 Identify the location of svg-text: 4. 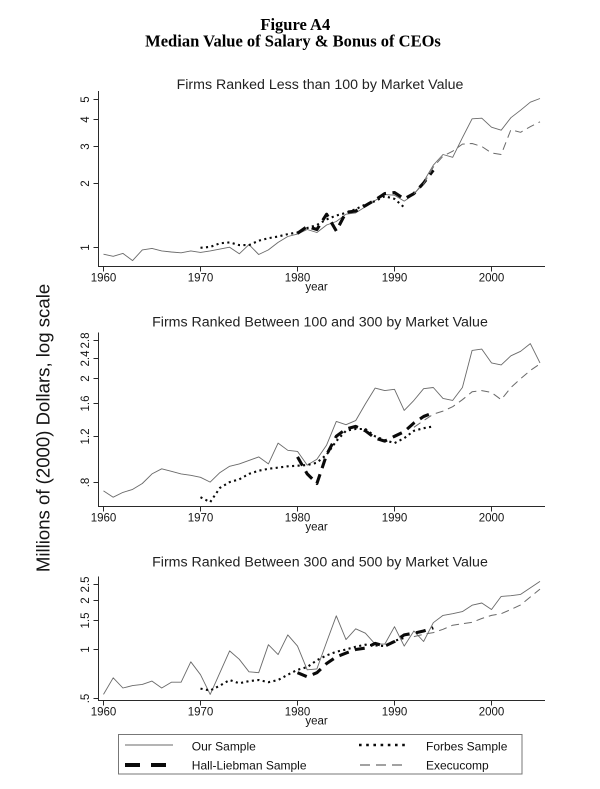
(86, 119).